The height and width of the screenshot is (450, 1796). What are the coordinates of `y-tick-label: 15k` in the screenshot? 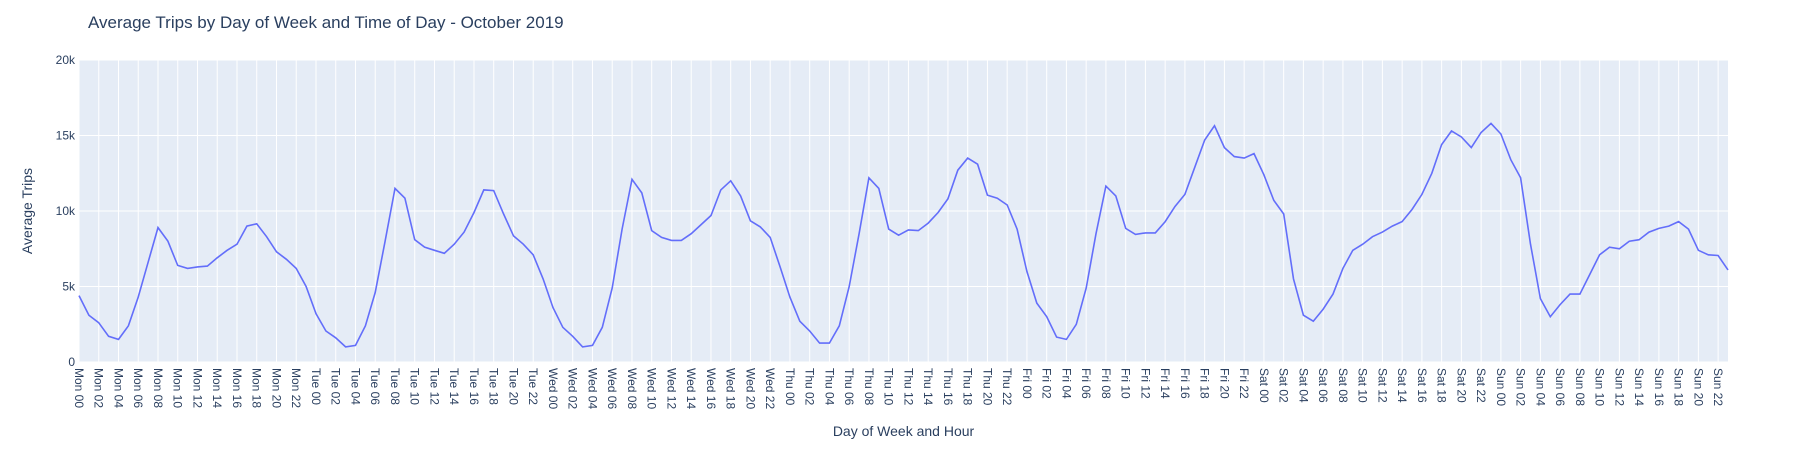 It's located at (66, 136).